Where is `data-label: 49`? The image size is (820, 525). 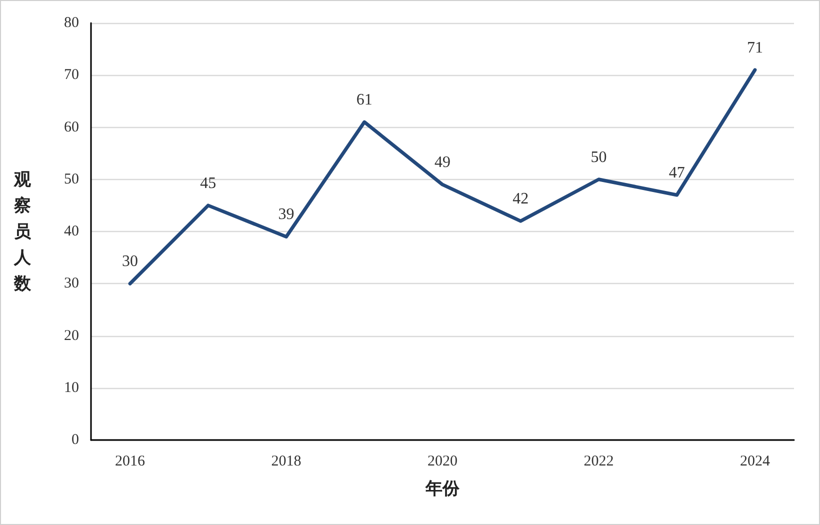 data-label: 49 is located at coordinates (442, 163).